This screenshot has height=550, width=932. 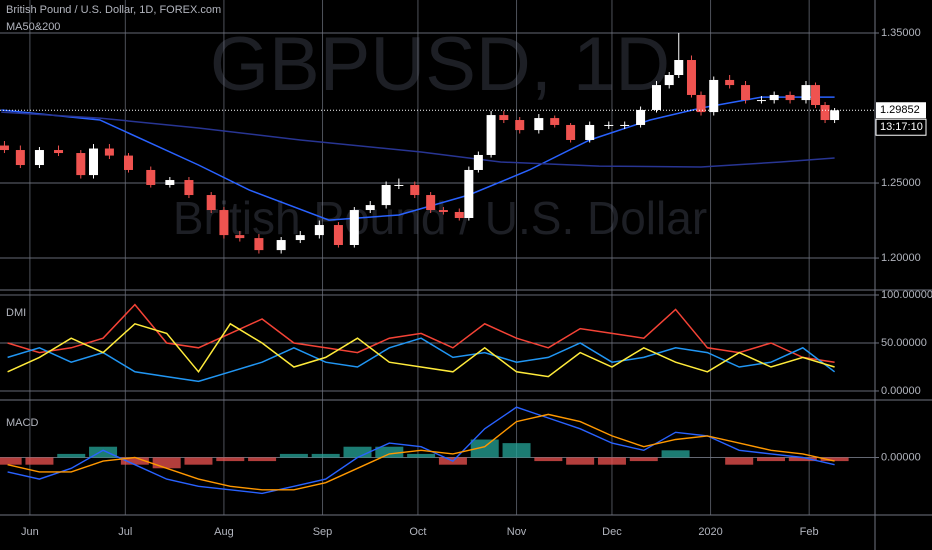 What do you see at coordinates (906, 295) in the screenshot?
I see `y-tick-label: 100.00000` at bounding box center [906, 295].